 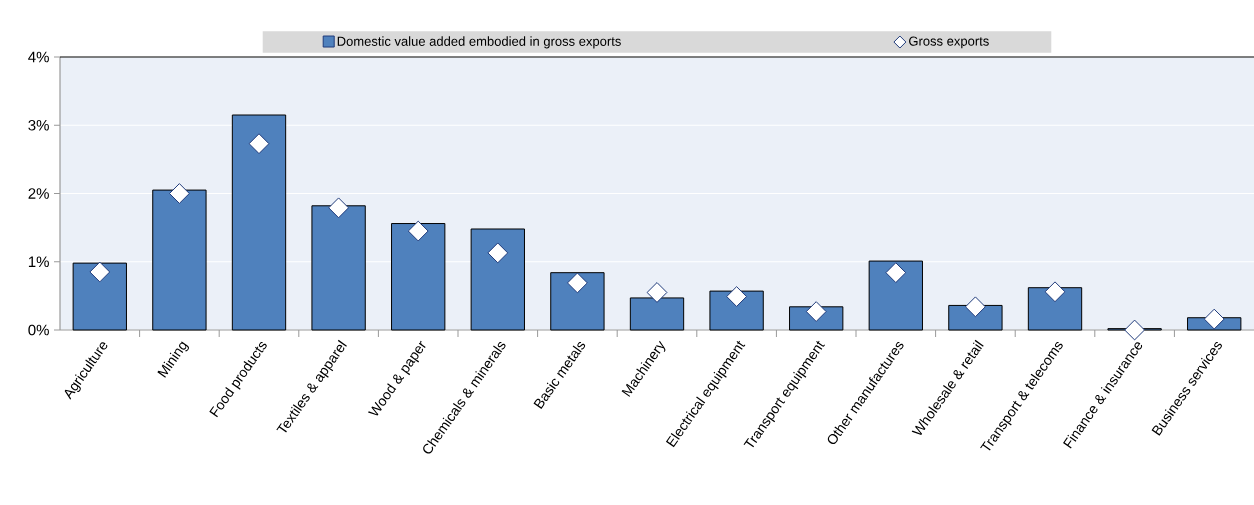 I want to click on y-tick-label: 4%, so click(x=38, y=57).